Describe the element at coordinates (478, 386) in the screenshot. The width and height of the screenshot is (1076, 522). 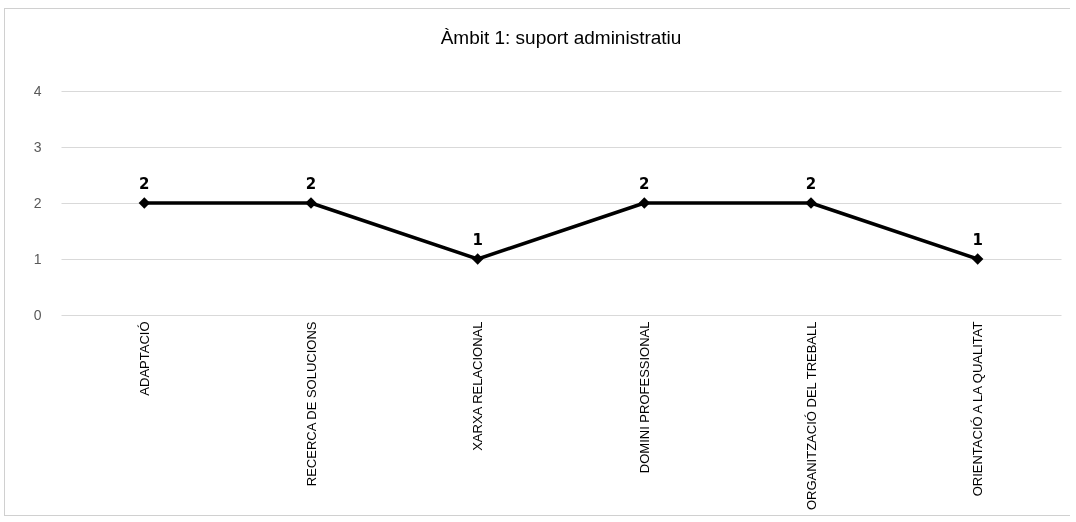
I see `x-tick-label: XARXA RELACIONAL` at that location.